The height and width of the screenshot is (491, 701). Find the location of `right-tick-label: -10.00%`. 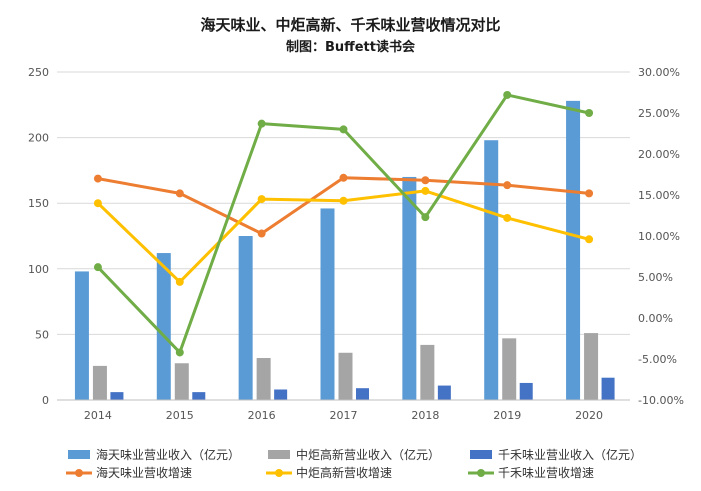

right-tick-label: -10.00% is located at coordinates (661, 400).